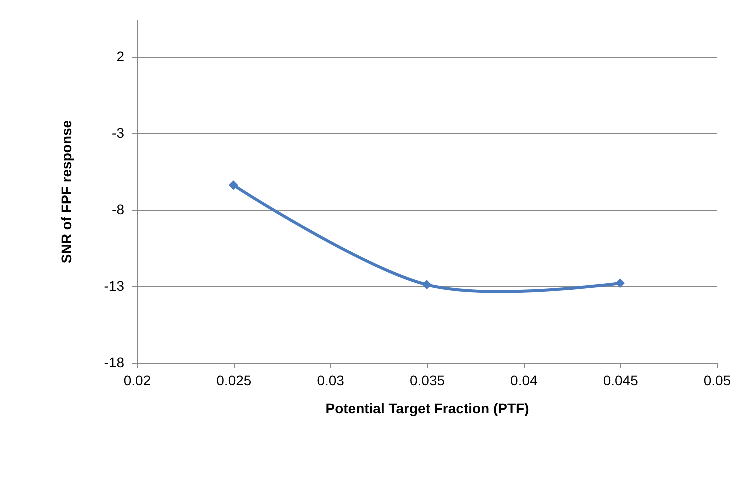 The height and width of the screenshot is (477, 750). I want to click on x-tick-label: 0.02, so click(138, 380).